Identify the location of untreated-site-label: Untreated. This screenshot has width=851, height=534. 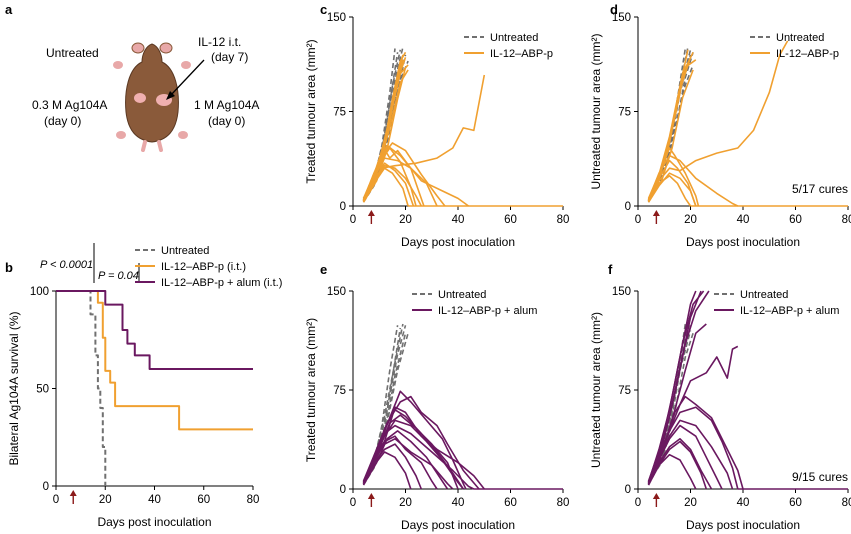
(72, 53).